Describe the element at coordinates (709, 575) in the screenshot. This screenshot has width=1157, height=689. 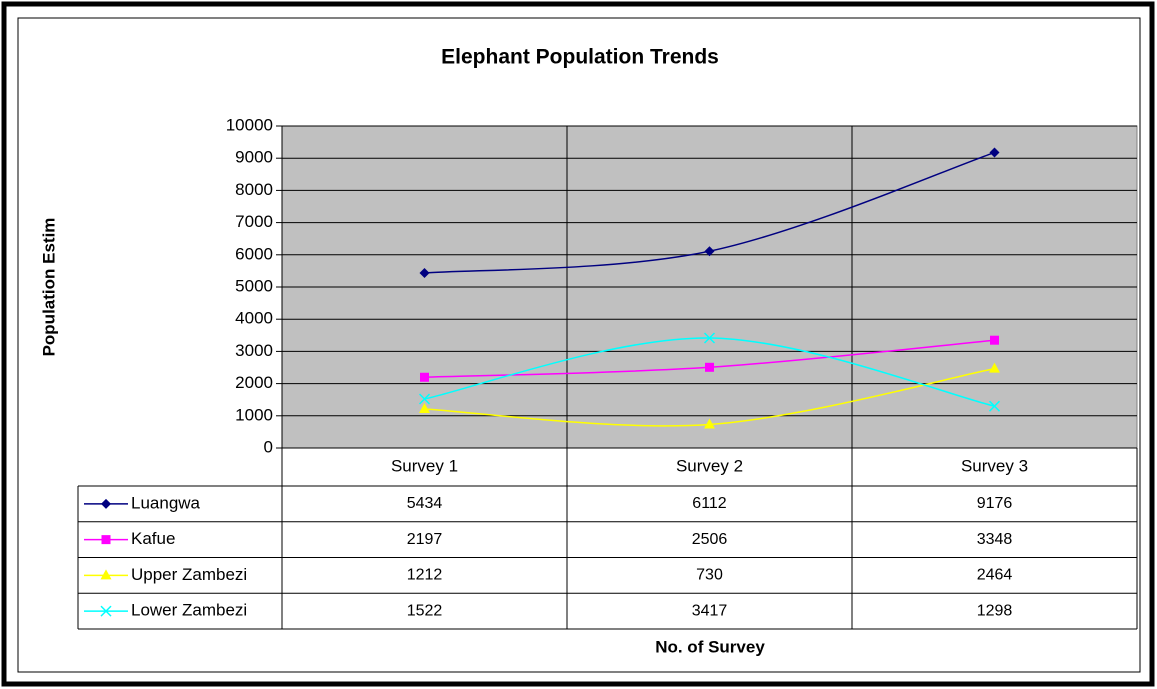
I see `table-value: 730` at that location.